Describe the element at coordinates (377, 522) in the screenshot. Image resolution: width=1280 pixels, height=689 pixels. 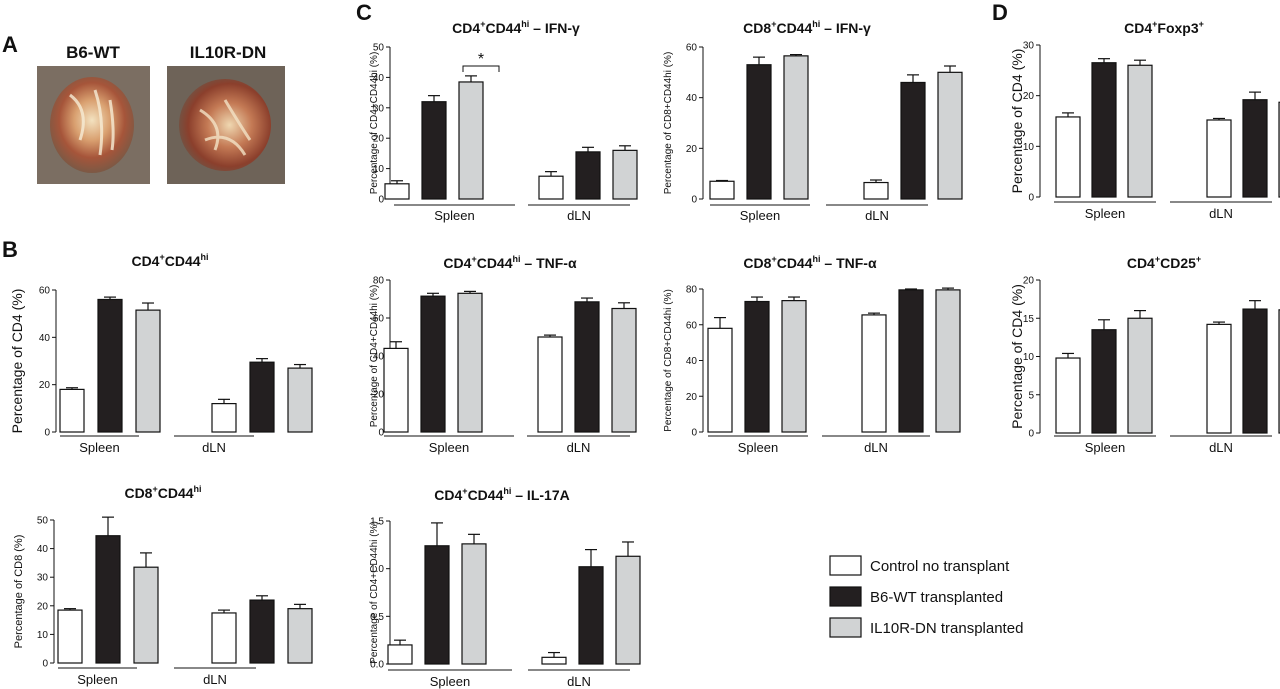
I see `y-tick-label: 1.5` at that location.